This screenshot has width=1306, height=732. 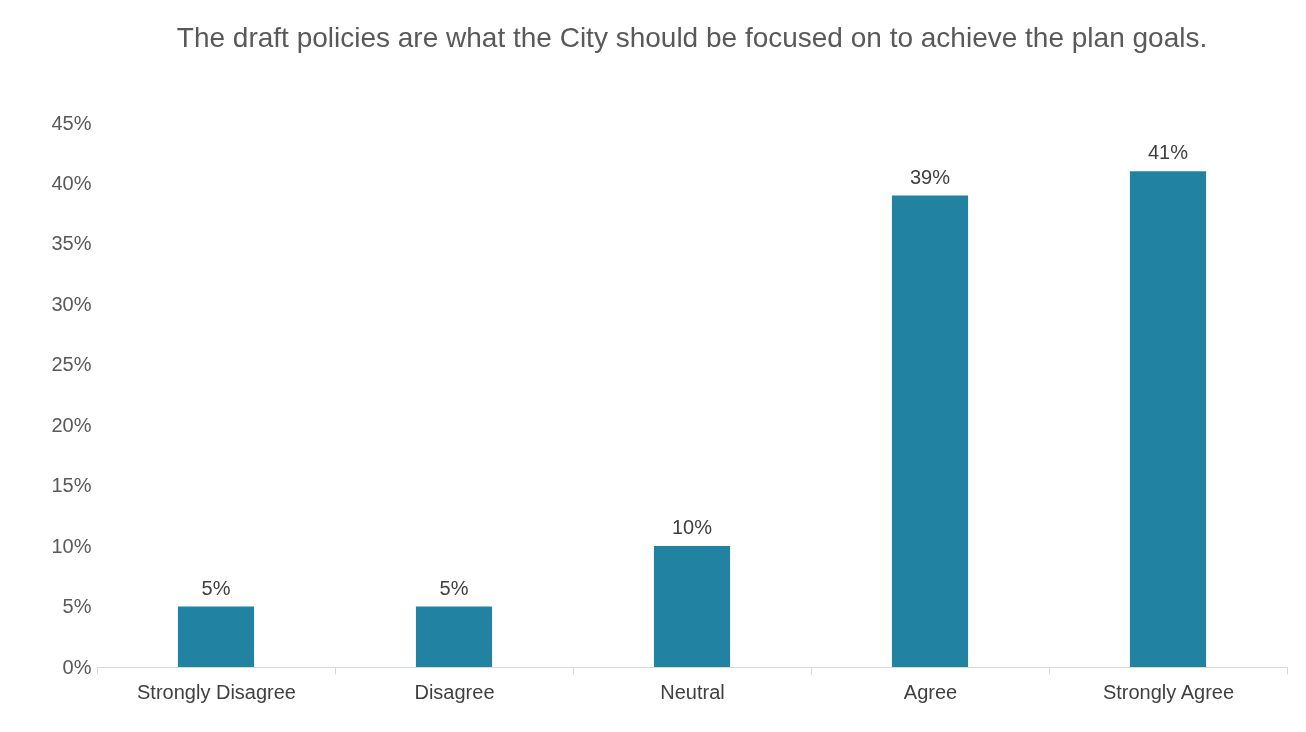 I want to click on y-tick-label: 30%, so click(x=71, y=303).